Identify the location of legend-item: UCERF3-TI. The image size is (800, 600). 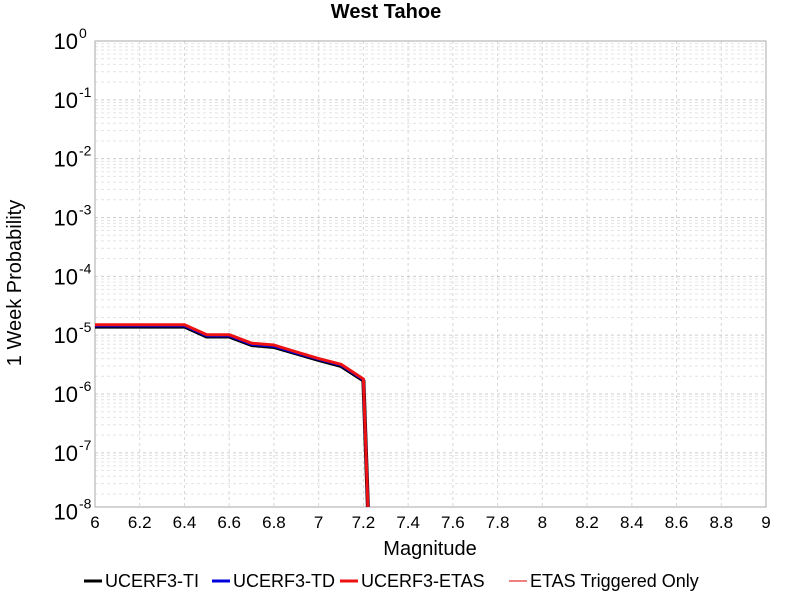
(141, 581).